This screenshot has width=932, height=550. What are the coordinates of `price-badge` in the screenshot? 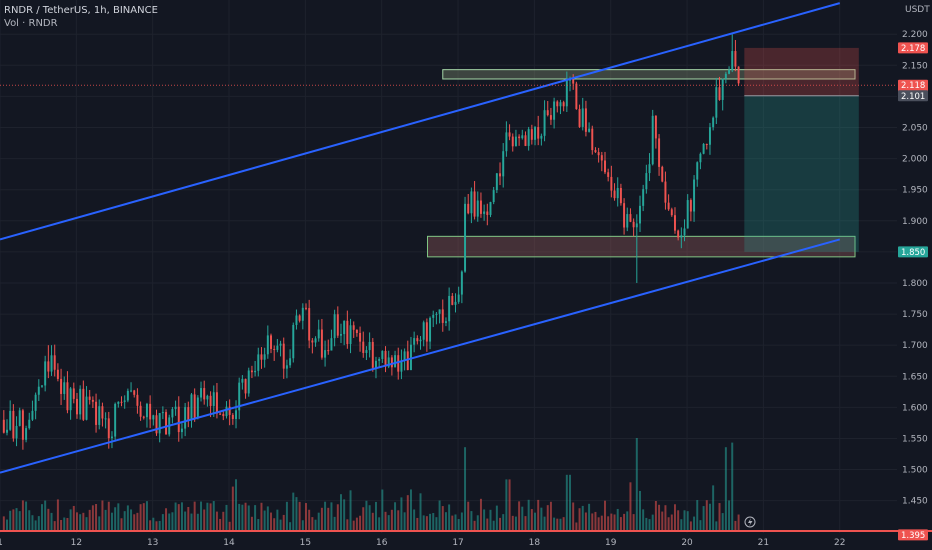 It's located at (913, 252).